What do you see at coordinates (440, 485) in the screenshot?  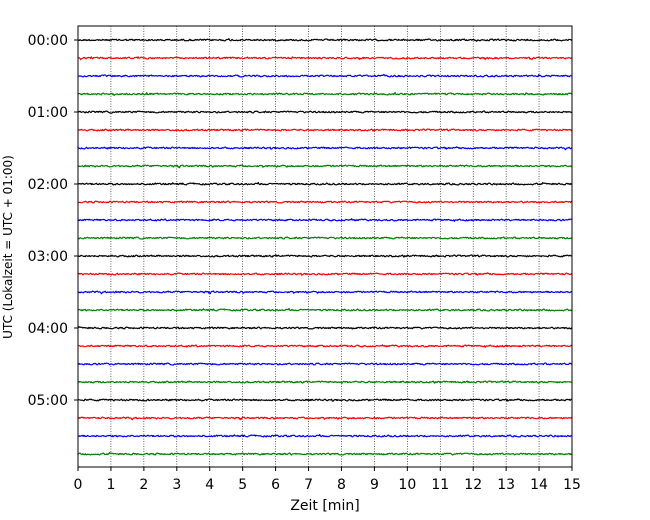 I see `x-tick-label: 11` at bounding box center [440, 485].